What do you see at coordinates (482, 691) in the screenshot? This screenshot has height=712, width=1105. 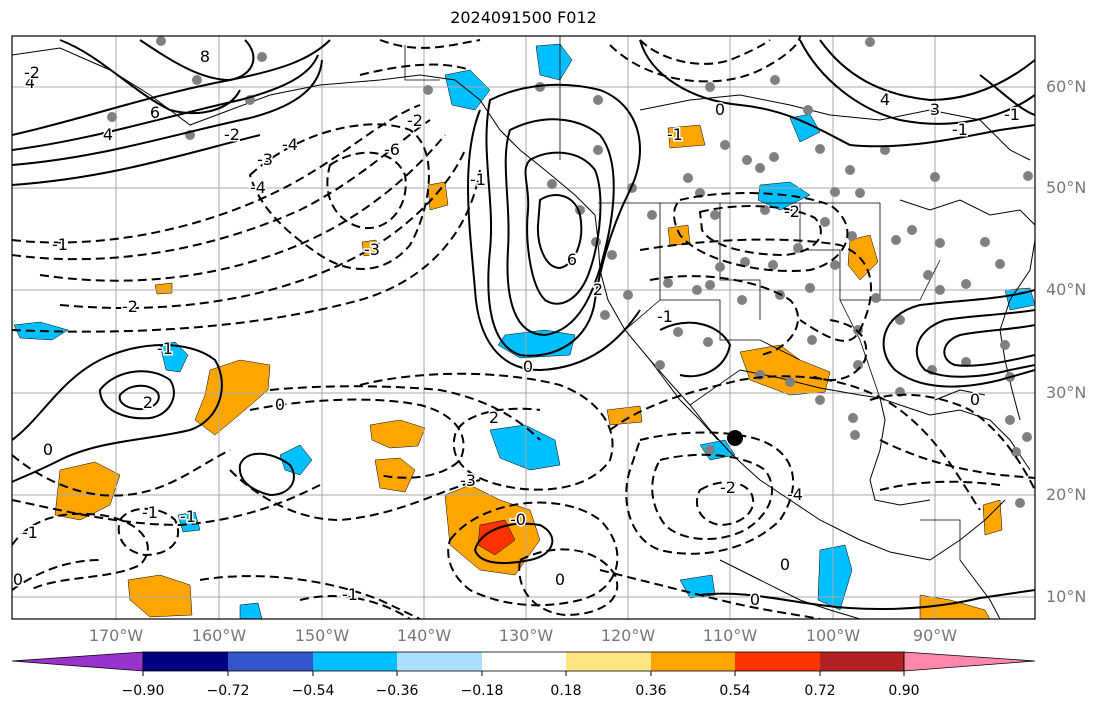 I see `colorbar-tick-label: −0.18` at bounding box center [482, 691].